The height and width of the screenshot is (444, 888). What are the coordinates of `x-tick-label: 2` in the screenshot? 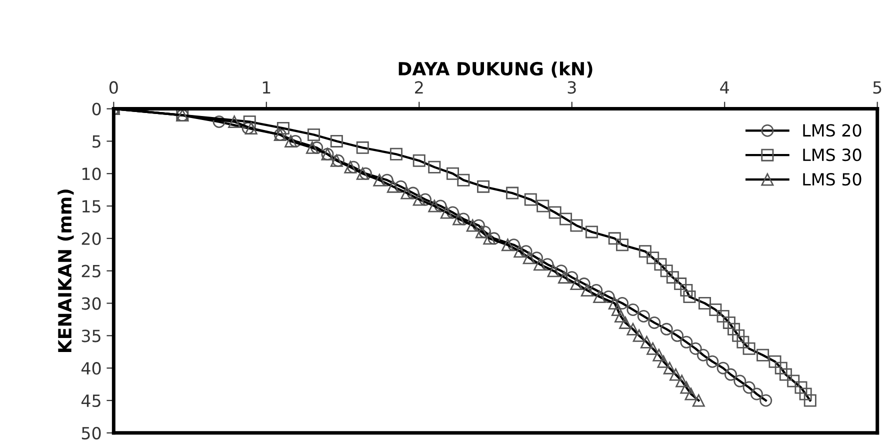 It's located at (419, 87).